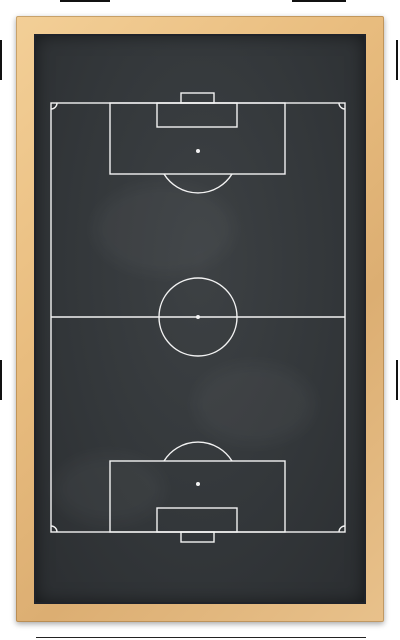 This screenshot has height=640, width=400. I want to click on edge-mark-top-right, so click(319, 1).